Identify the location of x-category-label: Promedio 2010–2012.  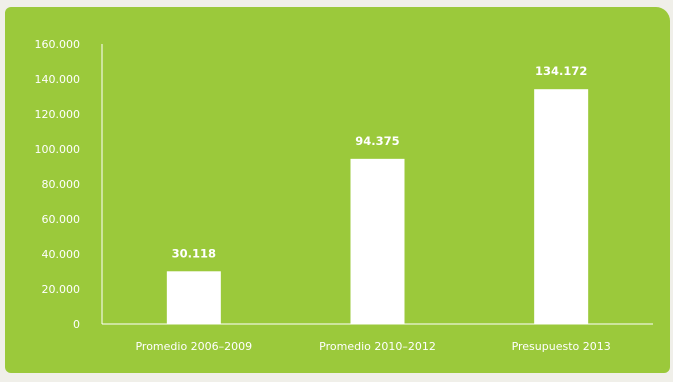
(377, 346).